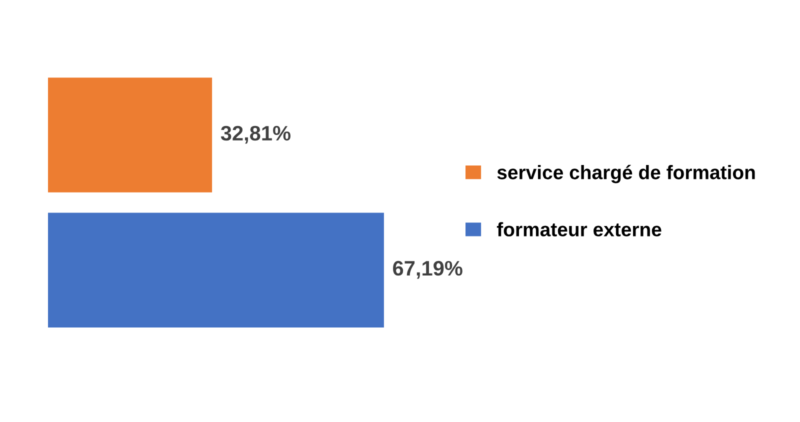  Describe the element at coordinates (427, 269) in the screenshot. I see `data-label: 67,19%` at that location.